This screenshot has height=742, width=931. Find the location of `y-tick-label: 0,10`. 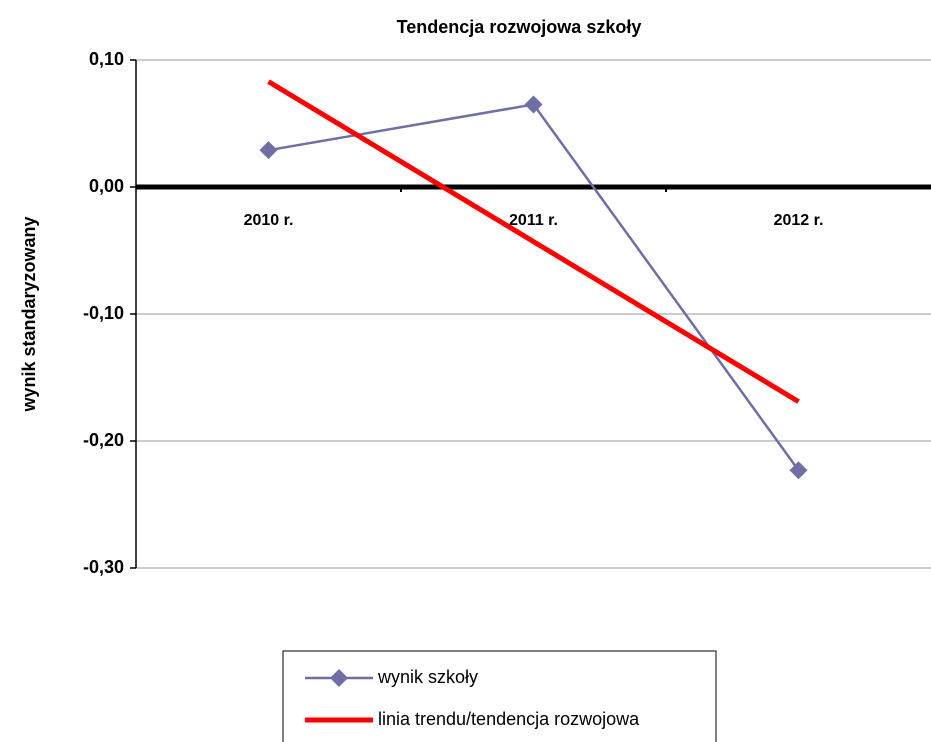

y-tick-label: 0,10 is located at coordinates (106, 59).